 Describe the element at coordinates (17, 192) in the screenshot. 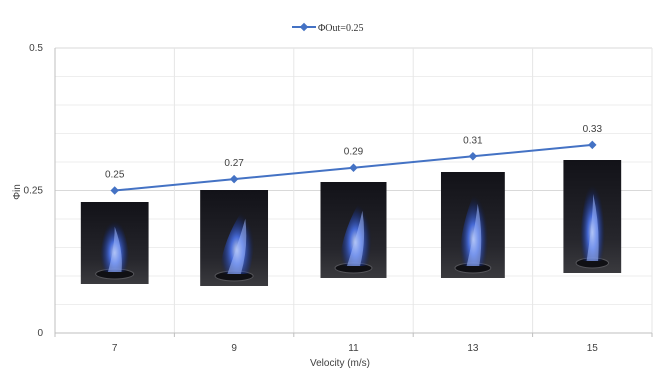

I see `y-axis-title: Φin` at that location.